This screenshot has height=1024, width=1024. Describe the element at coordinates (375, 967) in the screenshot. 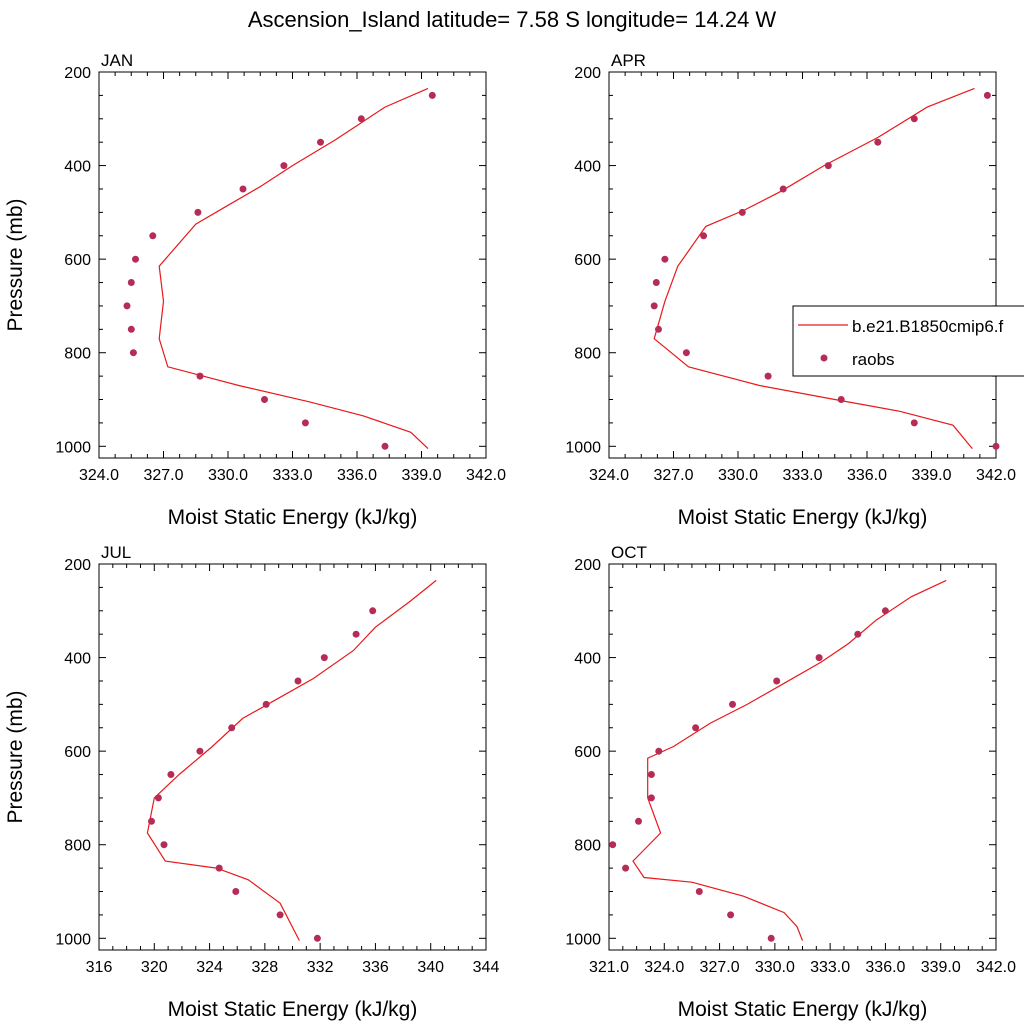

I see `x-tick-label: 336` at that location.